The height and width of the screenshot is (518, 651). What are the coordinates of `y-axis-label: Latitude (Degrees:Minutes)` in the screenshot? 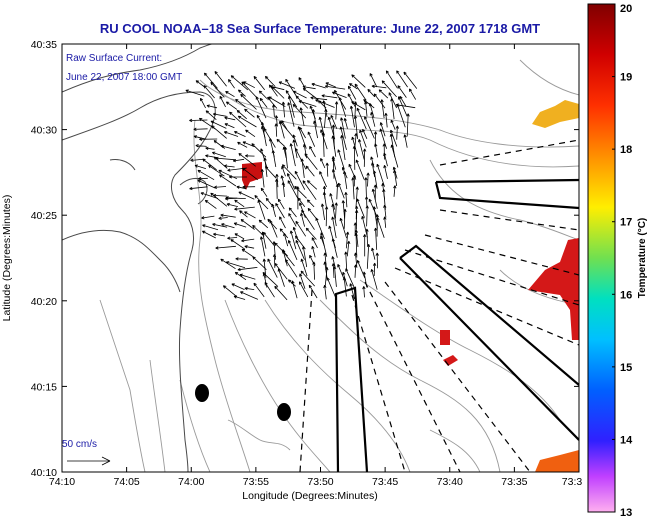 It's located at (7, 258).